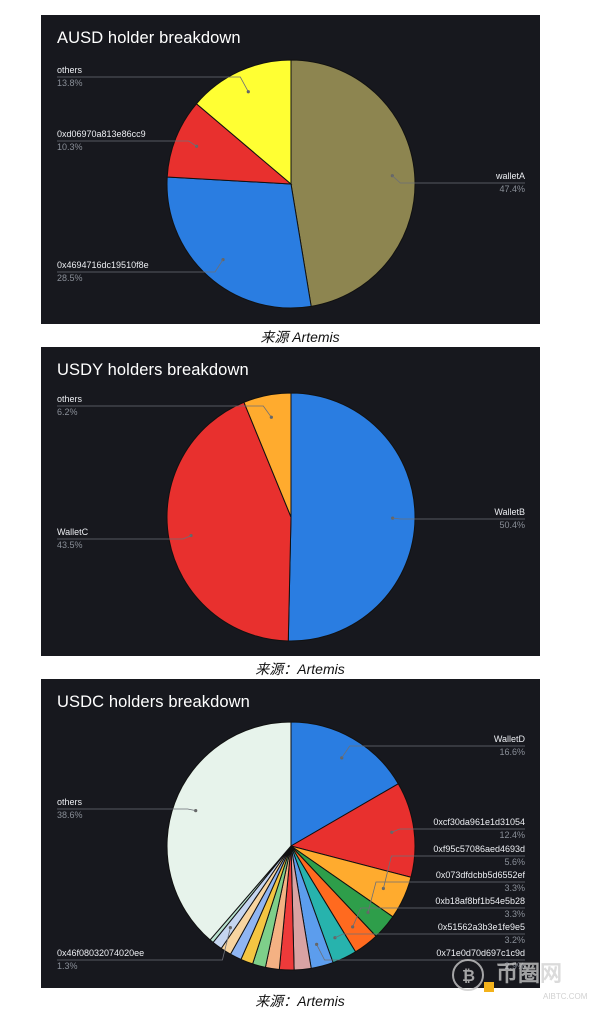  Describe the element at coordinates (529, 974) in the screenshot. I see `svg-text: 币圈网` at that location.